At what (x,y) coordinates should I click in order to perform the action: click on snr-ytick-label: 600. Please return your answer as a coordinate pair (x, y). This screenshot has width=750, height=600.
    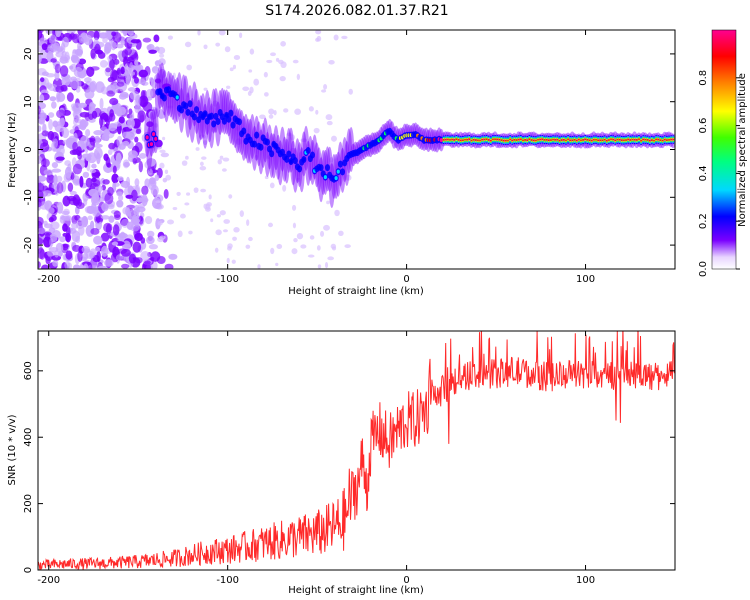
    Looking at the image, I should click on (28, 370).